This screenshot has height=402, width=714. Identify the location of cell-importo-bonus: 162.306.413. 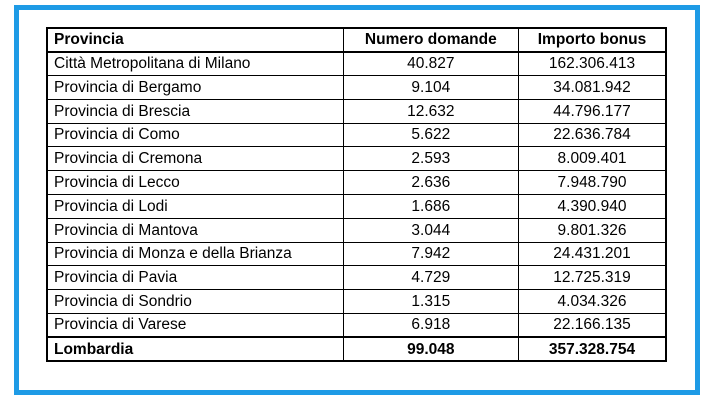
(592, 64).